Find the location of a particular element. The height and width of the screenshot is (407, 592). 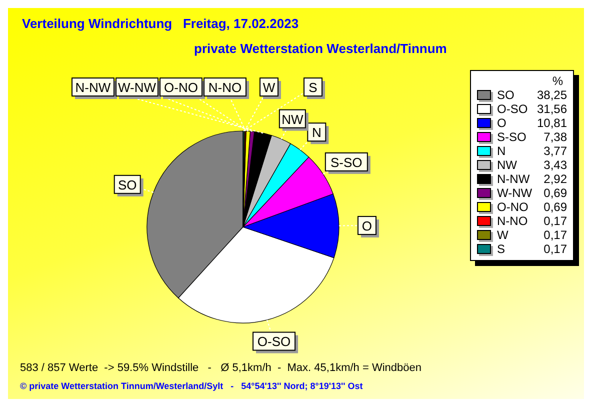

legend-label: O-SO is located at coordinates (513, 109).